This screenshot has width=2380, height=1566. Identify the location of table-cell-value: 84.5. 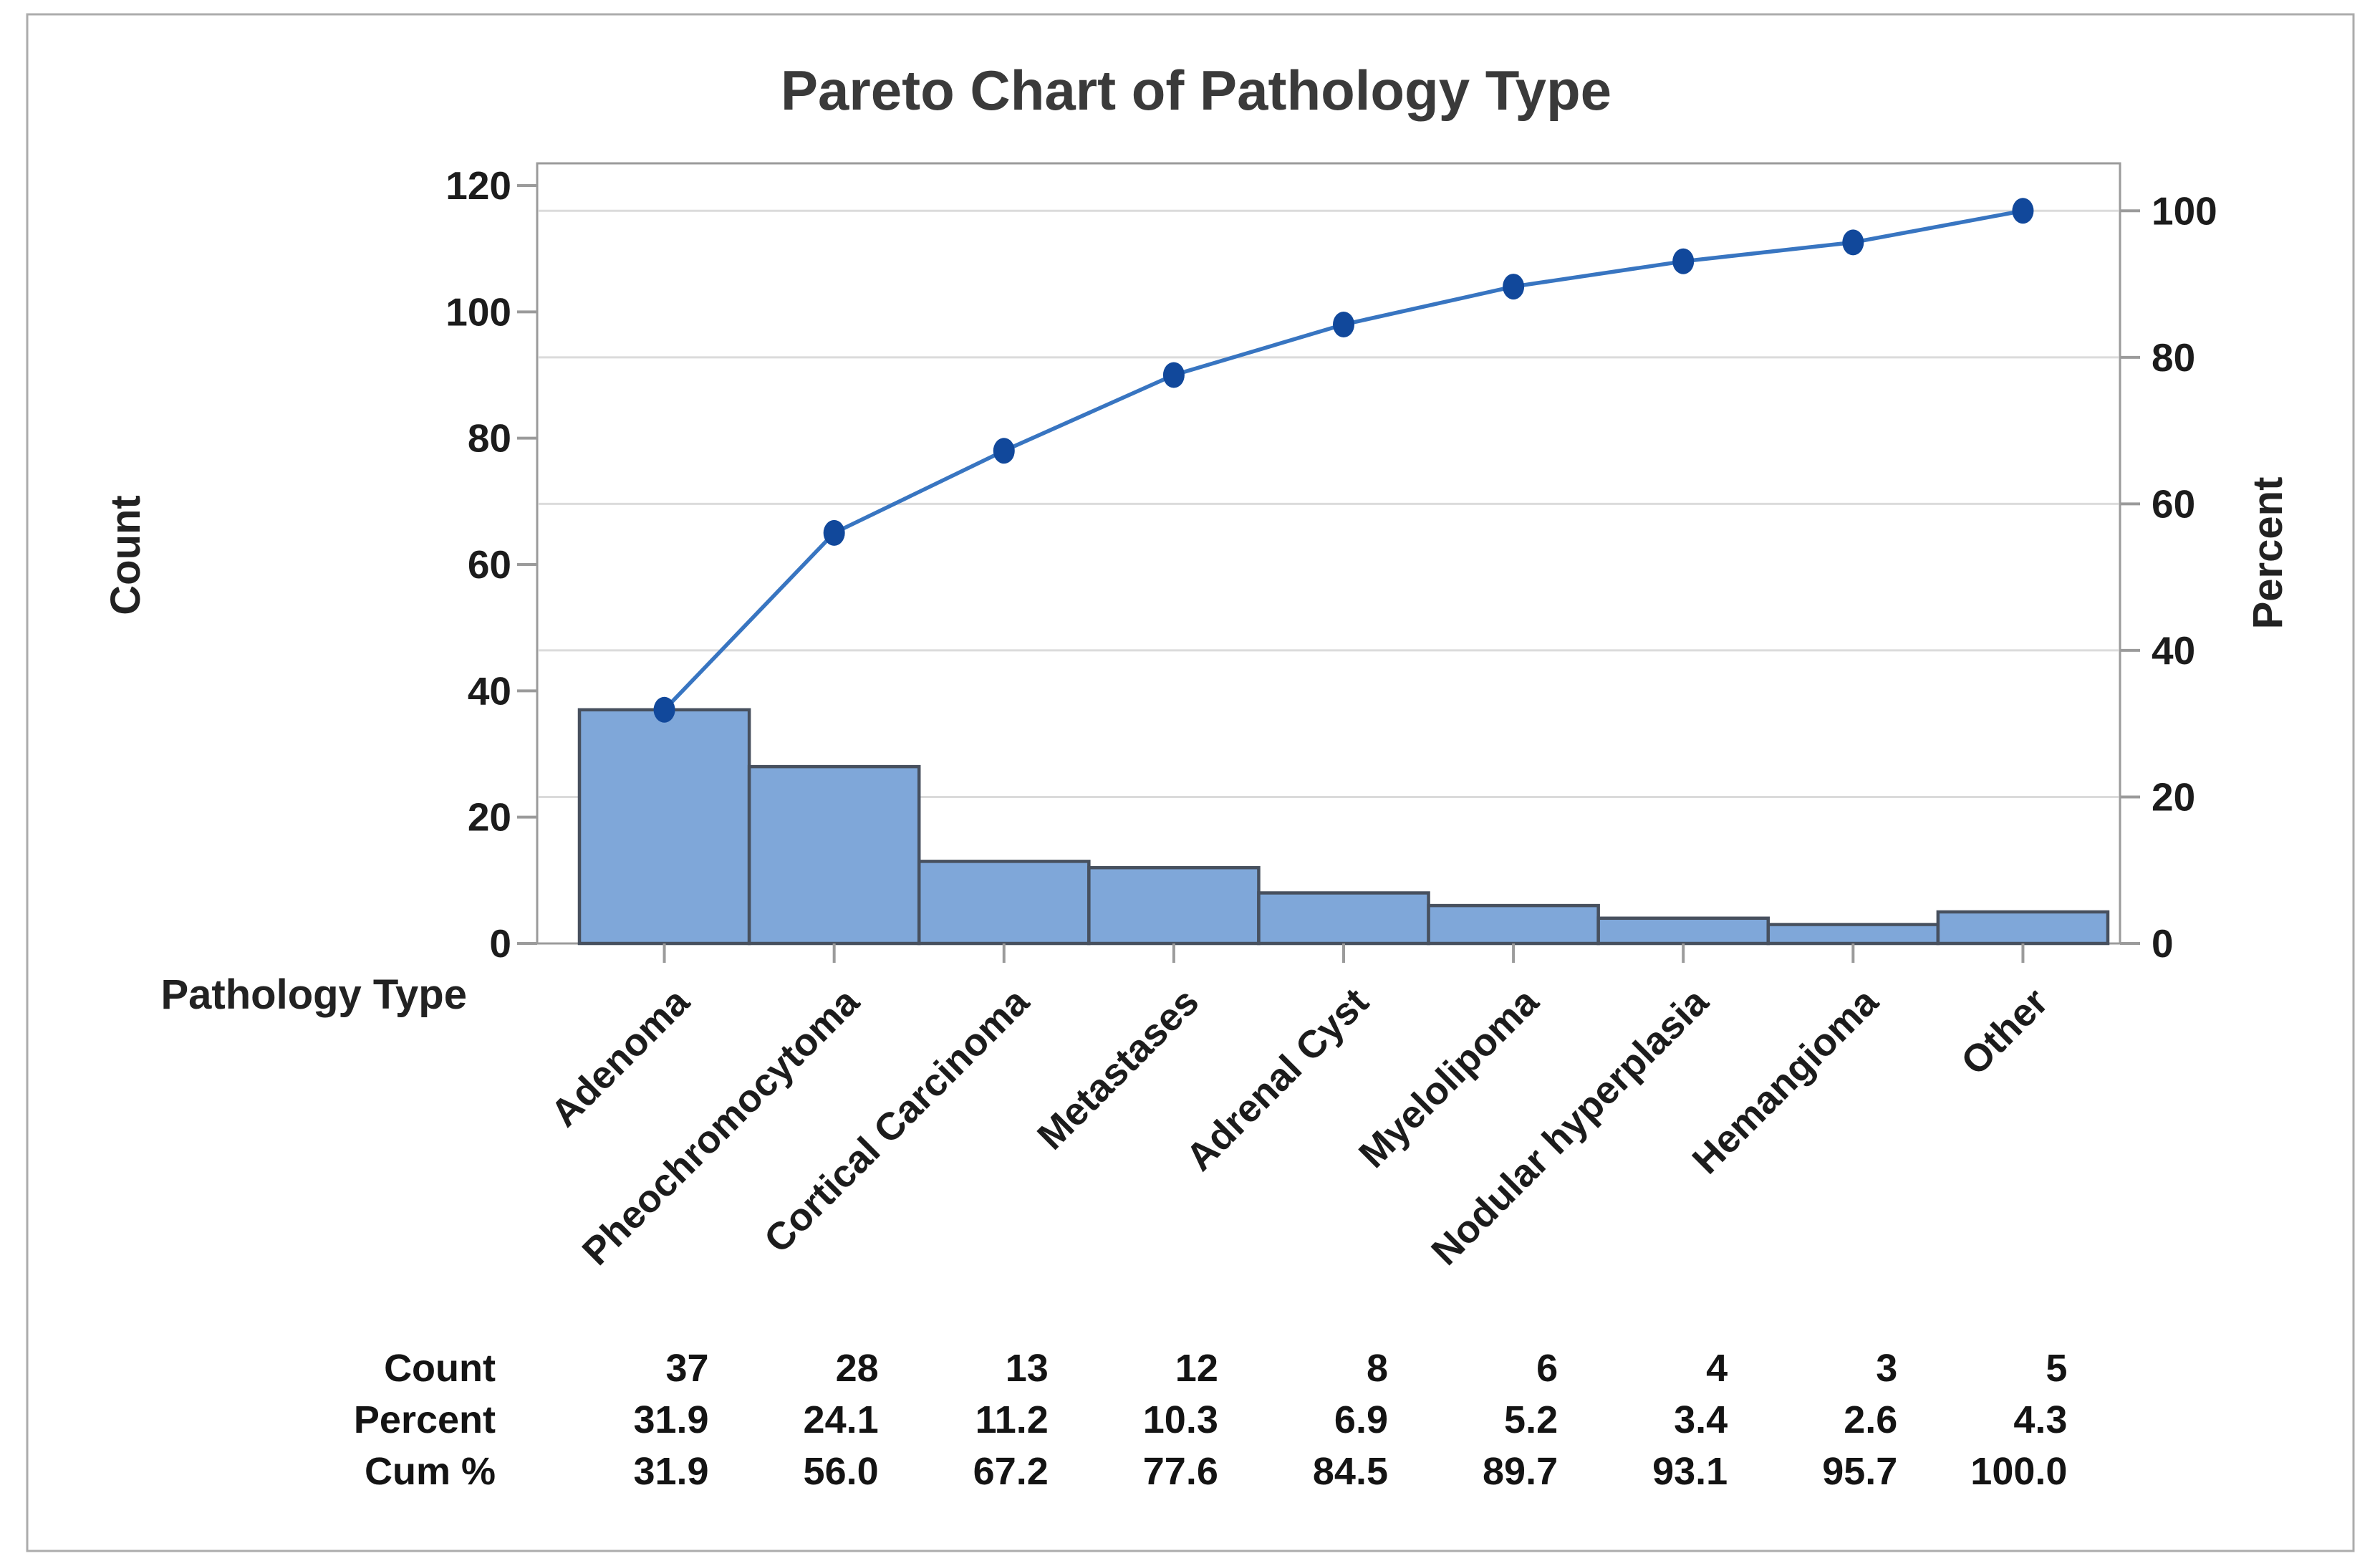
(1350, 1471).